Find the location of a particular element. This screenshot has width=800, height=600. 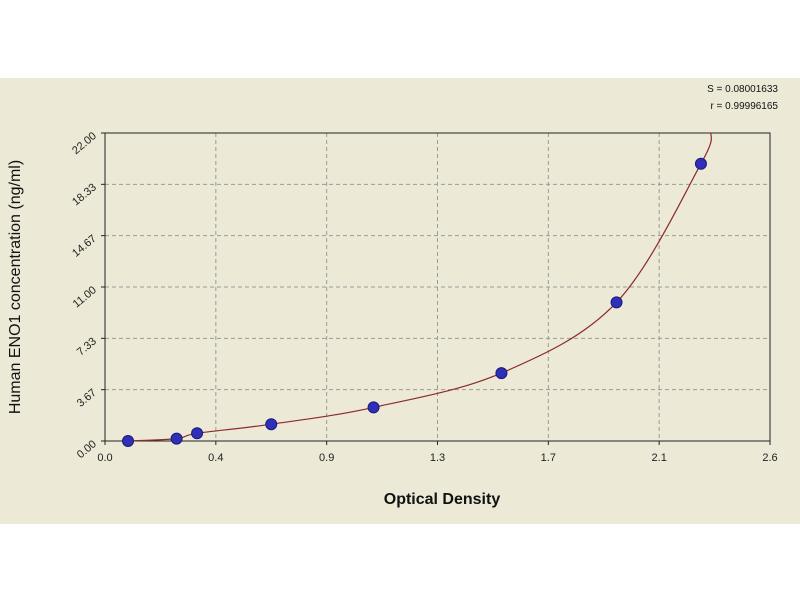

x-tick-label: 1.3 is located at coordinates (437, 458).